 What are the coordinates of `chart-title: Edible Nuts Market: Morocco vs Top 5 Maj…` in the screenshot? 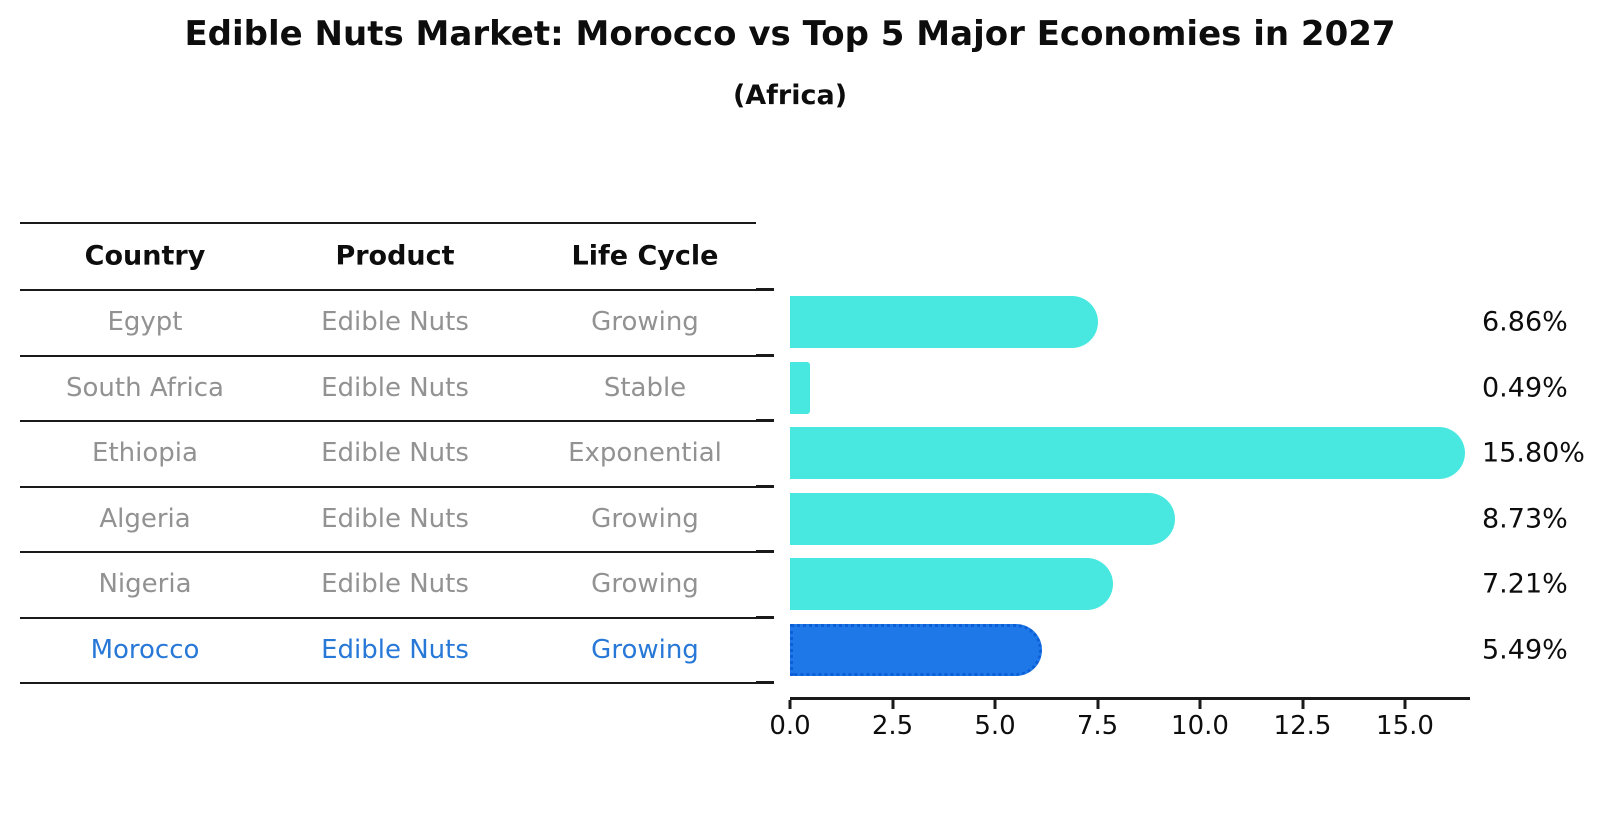 It's located at (790, 34).